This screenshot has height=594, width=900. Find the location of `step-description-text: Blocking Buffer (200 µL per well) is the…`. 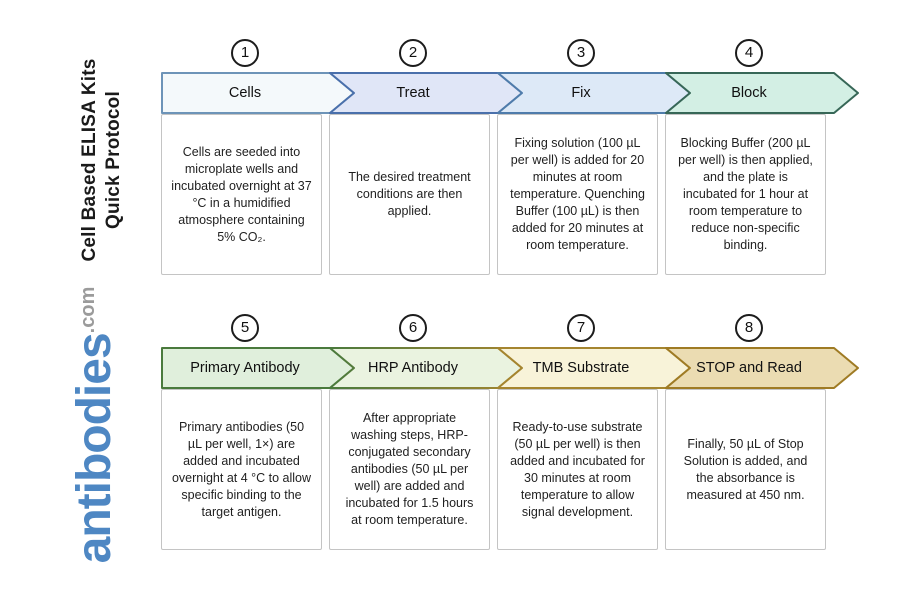

step-description-text: Blocking Buffer (200 µL per well) is the… is located at coordinates (745, 194).